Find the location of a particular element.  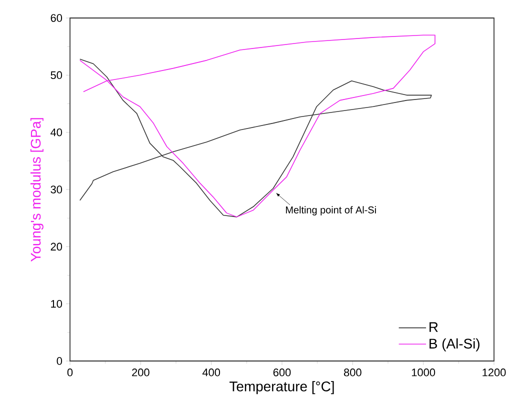

y-tick-label: 50 is located at coordinates (56, 75).